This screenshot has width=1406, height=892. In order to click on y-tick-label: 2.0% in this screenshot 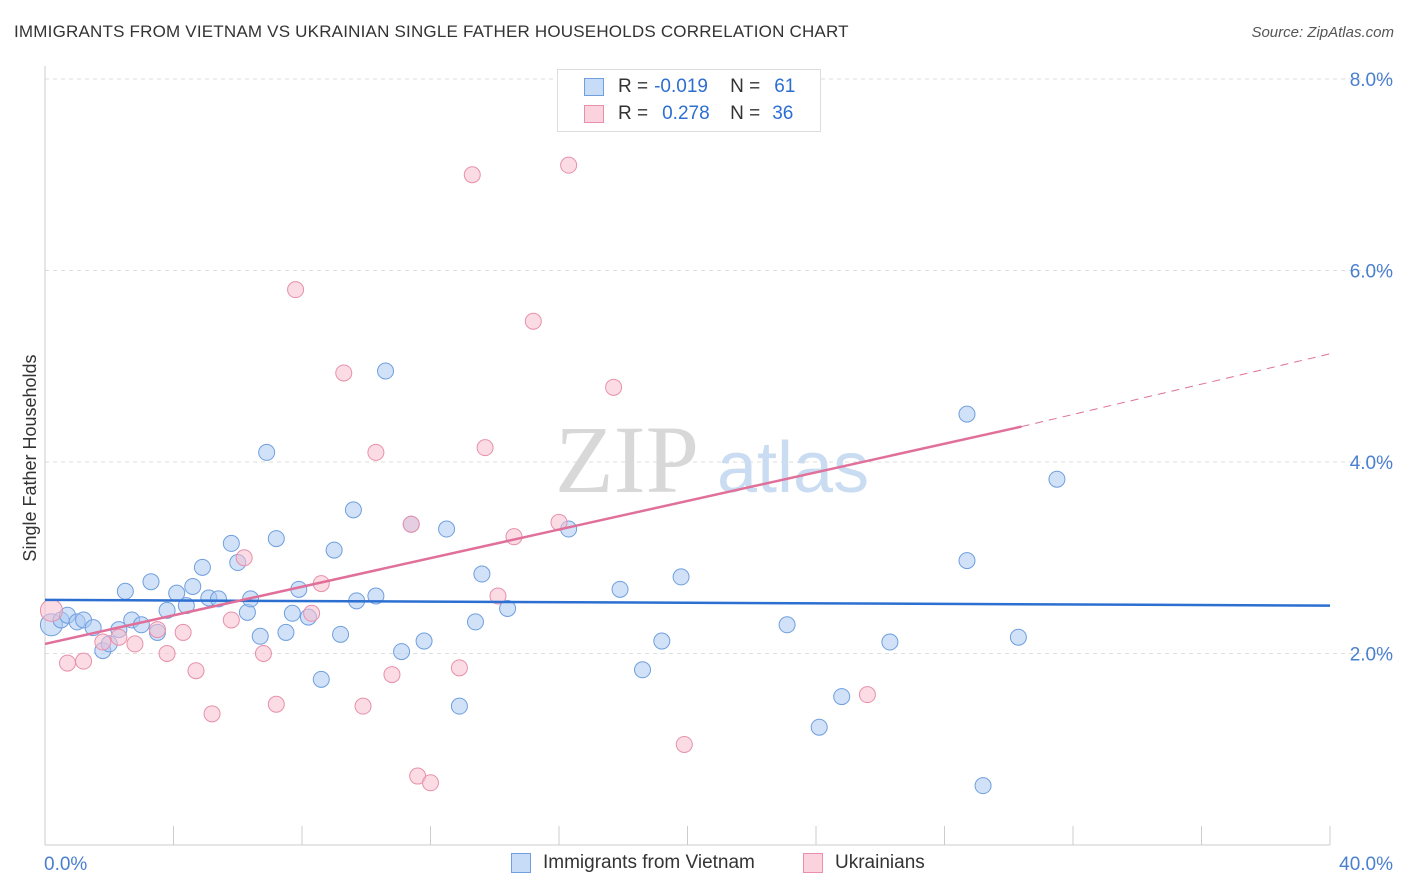, I will do `click(1371, 655)`.